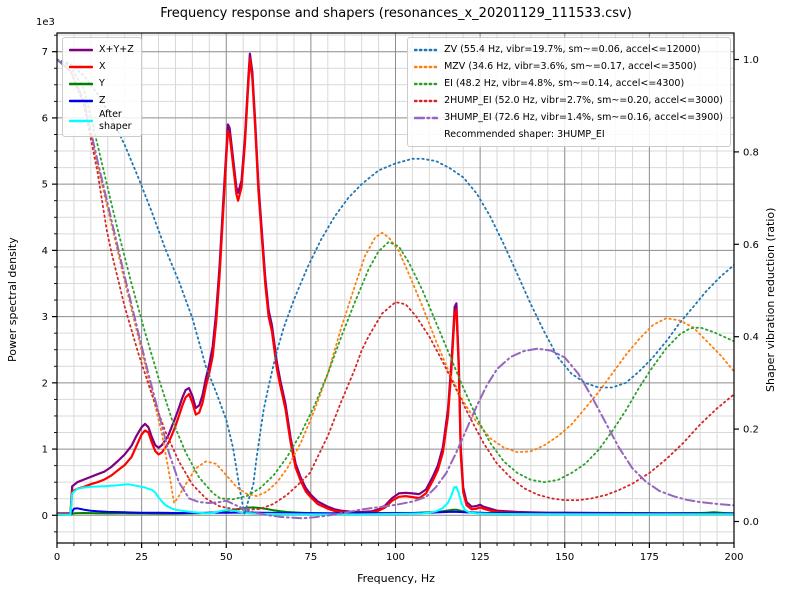 The width and height of the screenshot is (800, 600). Describe the element at coordinates (45, 450) in the screenshot. I see `y-left-tick-label: 1` at that location.